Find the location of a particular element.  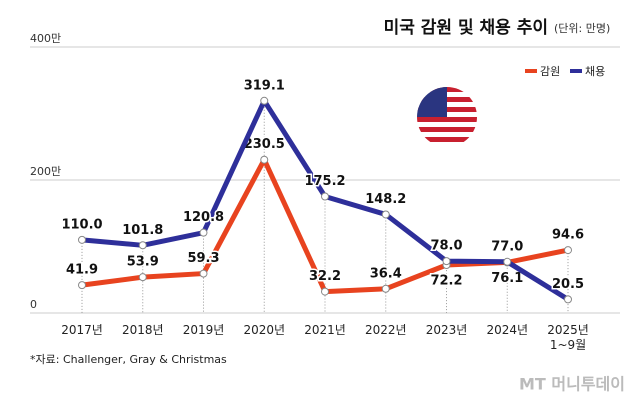

y-tick-label: 0 is located at coordinates (33, 304).